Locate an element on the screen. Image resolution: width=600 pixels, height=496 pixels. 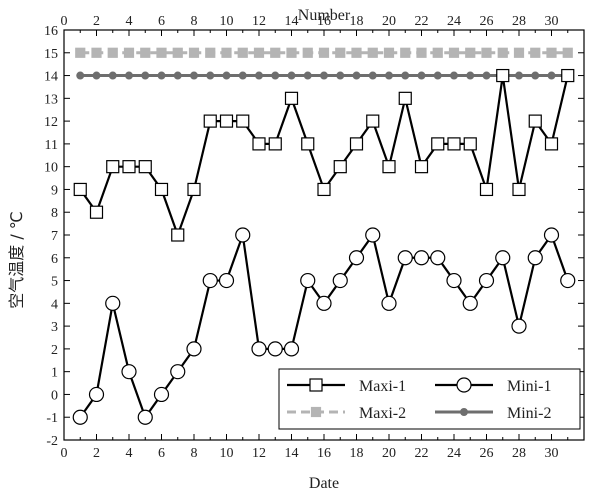
y-tick-label: 3 is located at coordinates (54, 327).